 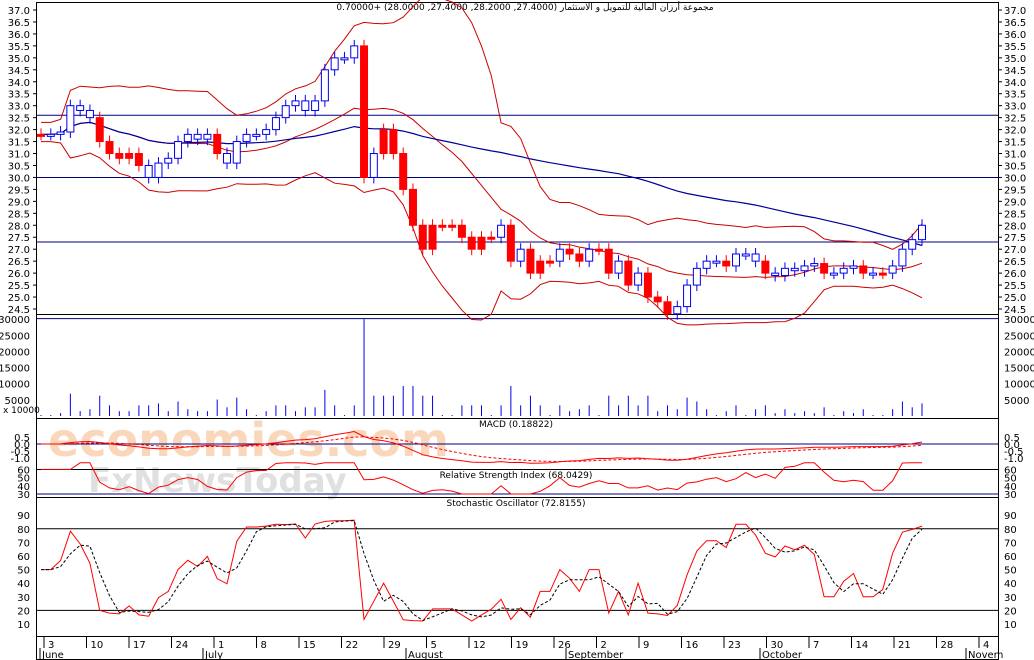 What do you see at coordinates (1019, 352) in the screenshot?
I see `volume-tick-right: 20000` at bounding box center [1019, 352].